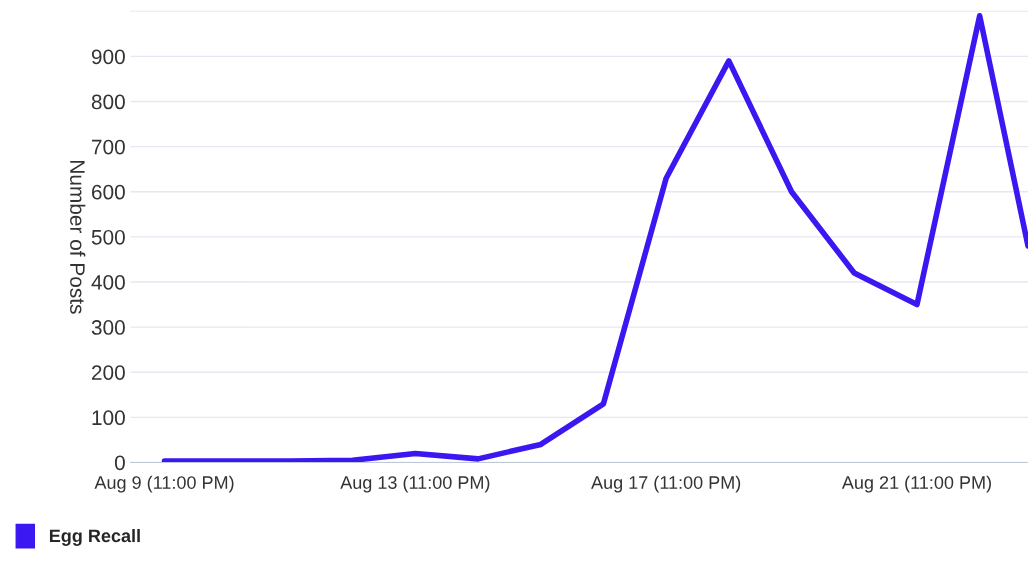  What do you see at coordinates (108, 327) in the screenshot?
I see `y-tick-label: 300` at bounding box center [108, 327].